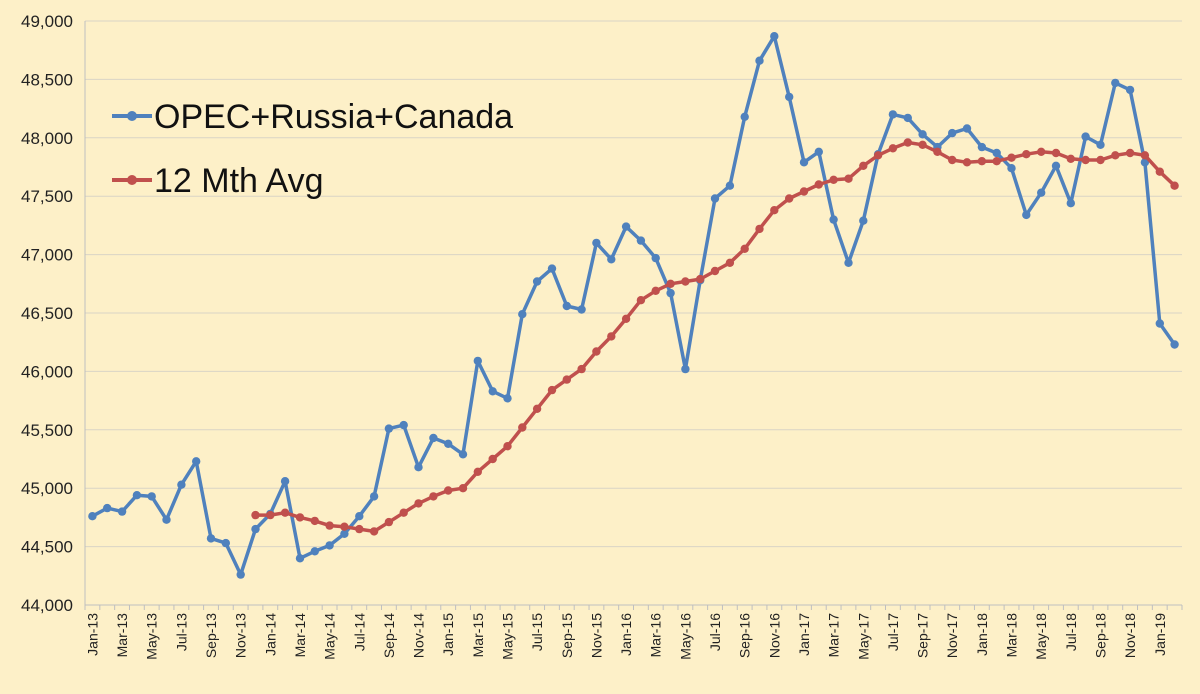 The height and width of the screenshot is (694, 1200). I want to click on x-tick-label: May-17, so click(863, 636).